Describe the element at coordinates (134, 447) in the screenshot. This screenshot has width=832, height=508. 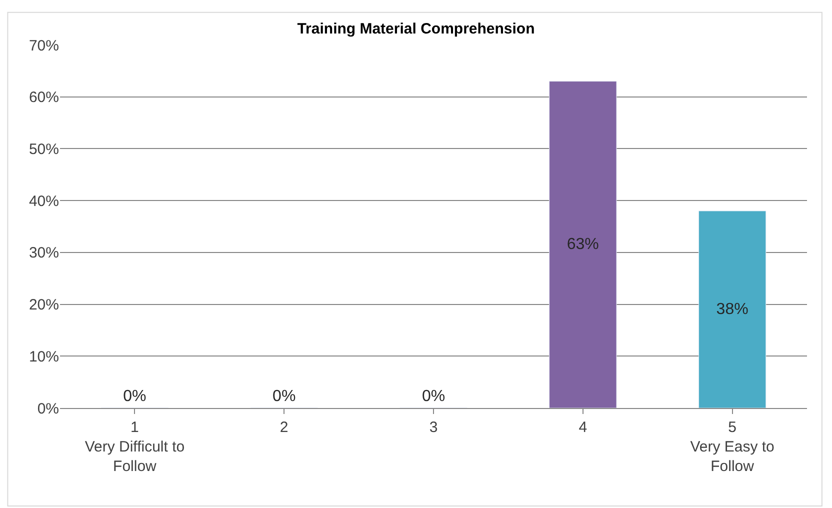
I see `x-tick-label: 1 Very Difficult to Follow` at that location.